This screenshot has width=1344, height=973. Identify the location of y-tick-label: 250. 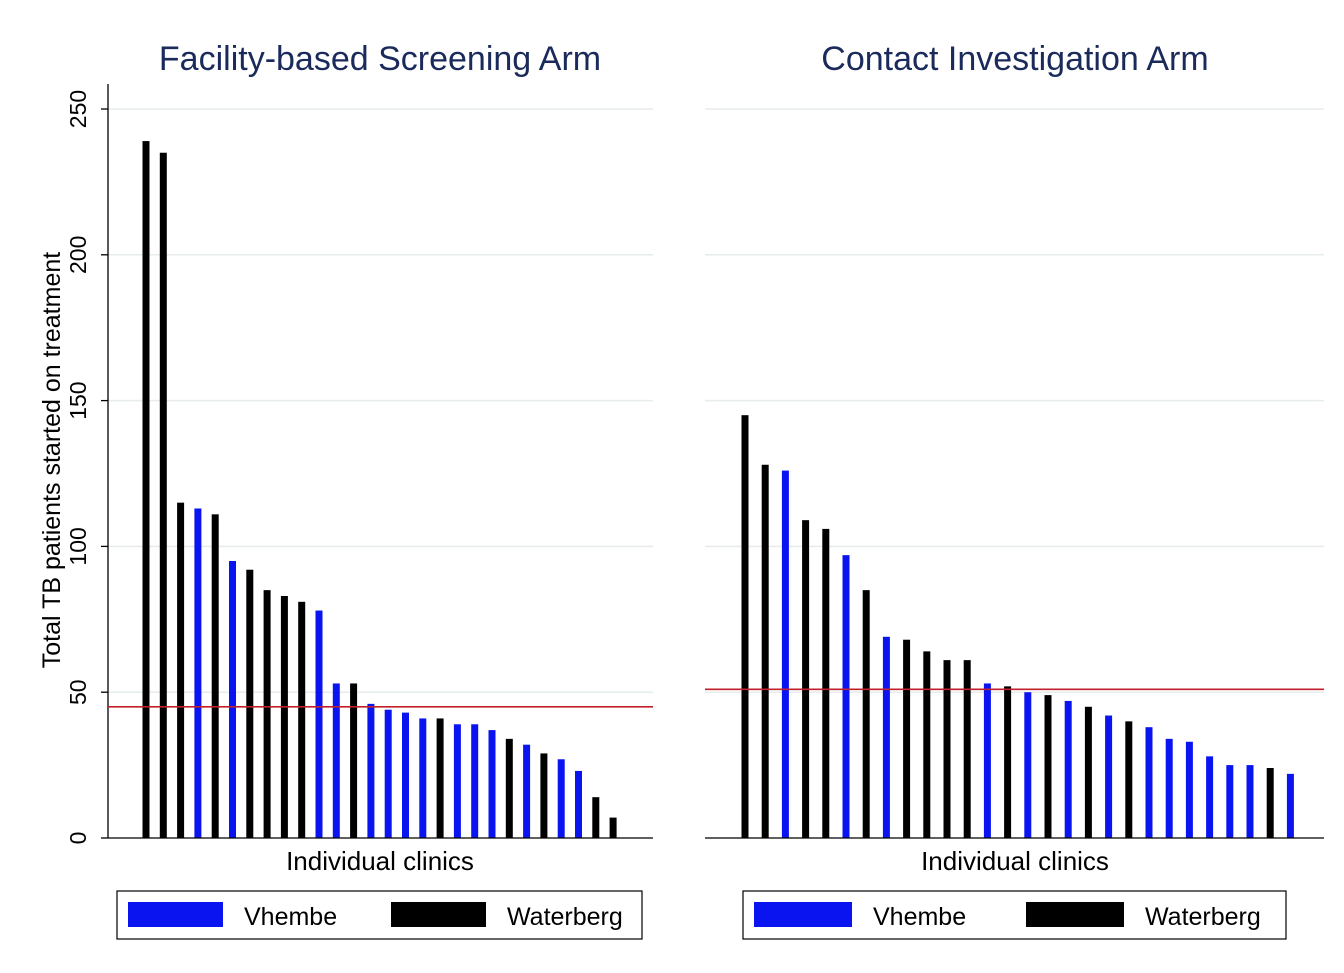
(78, 109).